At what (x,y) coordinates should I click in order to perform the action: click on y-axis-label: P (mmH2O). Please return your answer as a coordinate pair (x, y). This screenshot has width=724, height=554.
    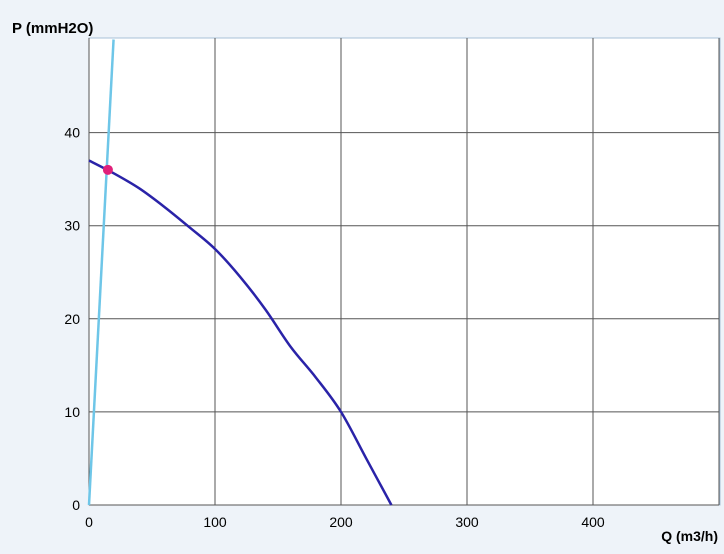
    Looking at the image, I should click on (52, 28).